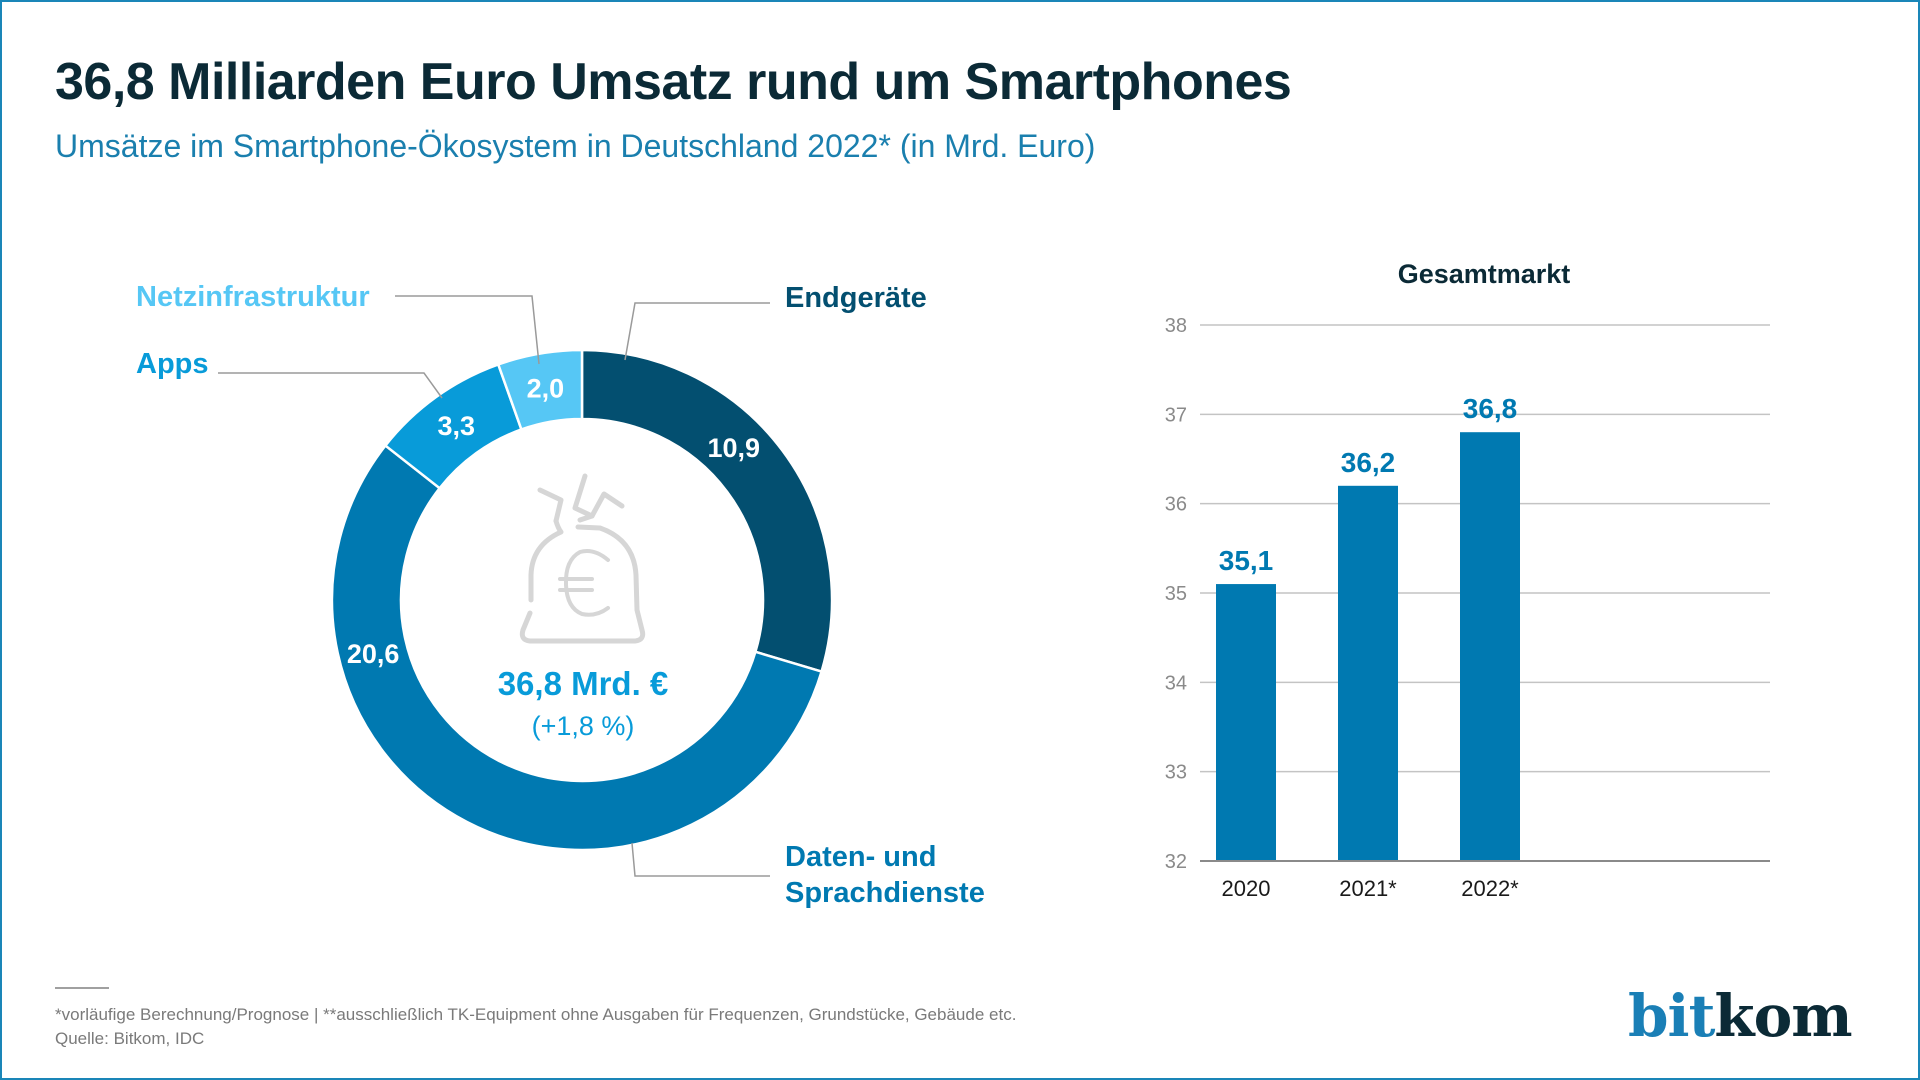 This screenshot has width=1920, height=1080. Describe the element at coordinates (1246, 888) in the screenshot. I see `x-tick-label: 2020` at that location.